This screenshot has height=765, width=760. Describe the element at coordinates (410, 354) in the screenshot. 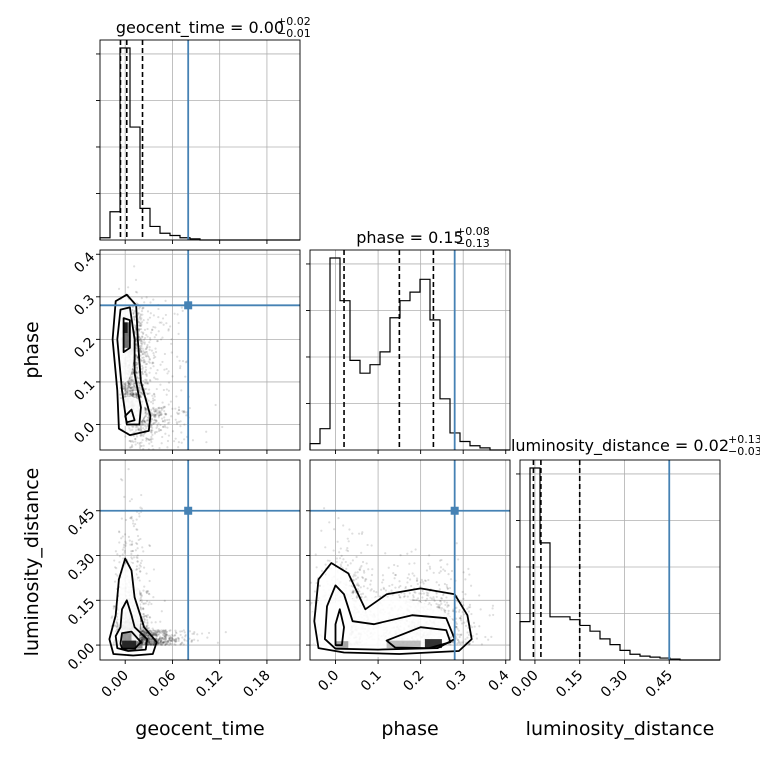

I see `hist-phase-step` at that location.